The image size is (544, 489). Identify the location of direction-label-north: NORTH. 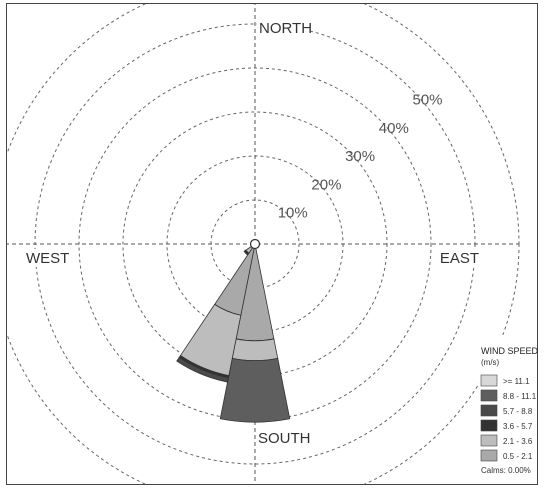
(285, 28).